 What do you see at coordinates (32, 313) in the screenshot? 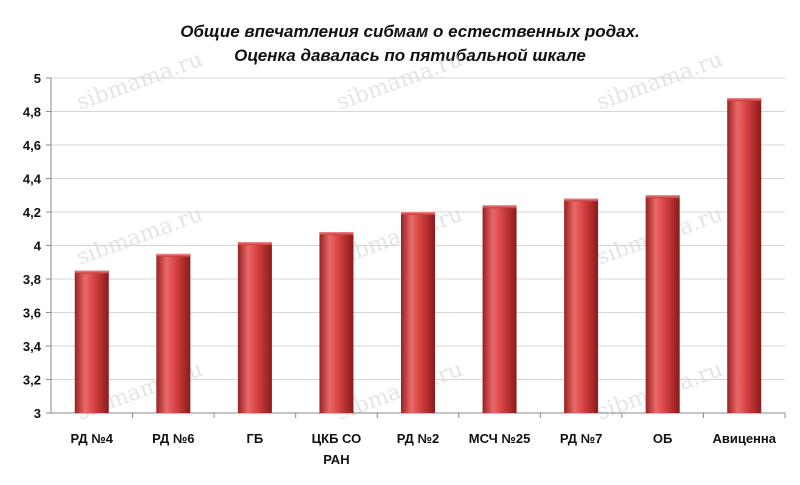
I see `y-tick-label: 3,6` at bounding box center [32, 313].